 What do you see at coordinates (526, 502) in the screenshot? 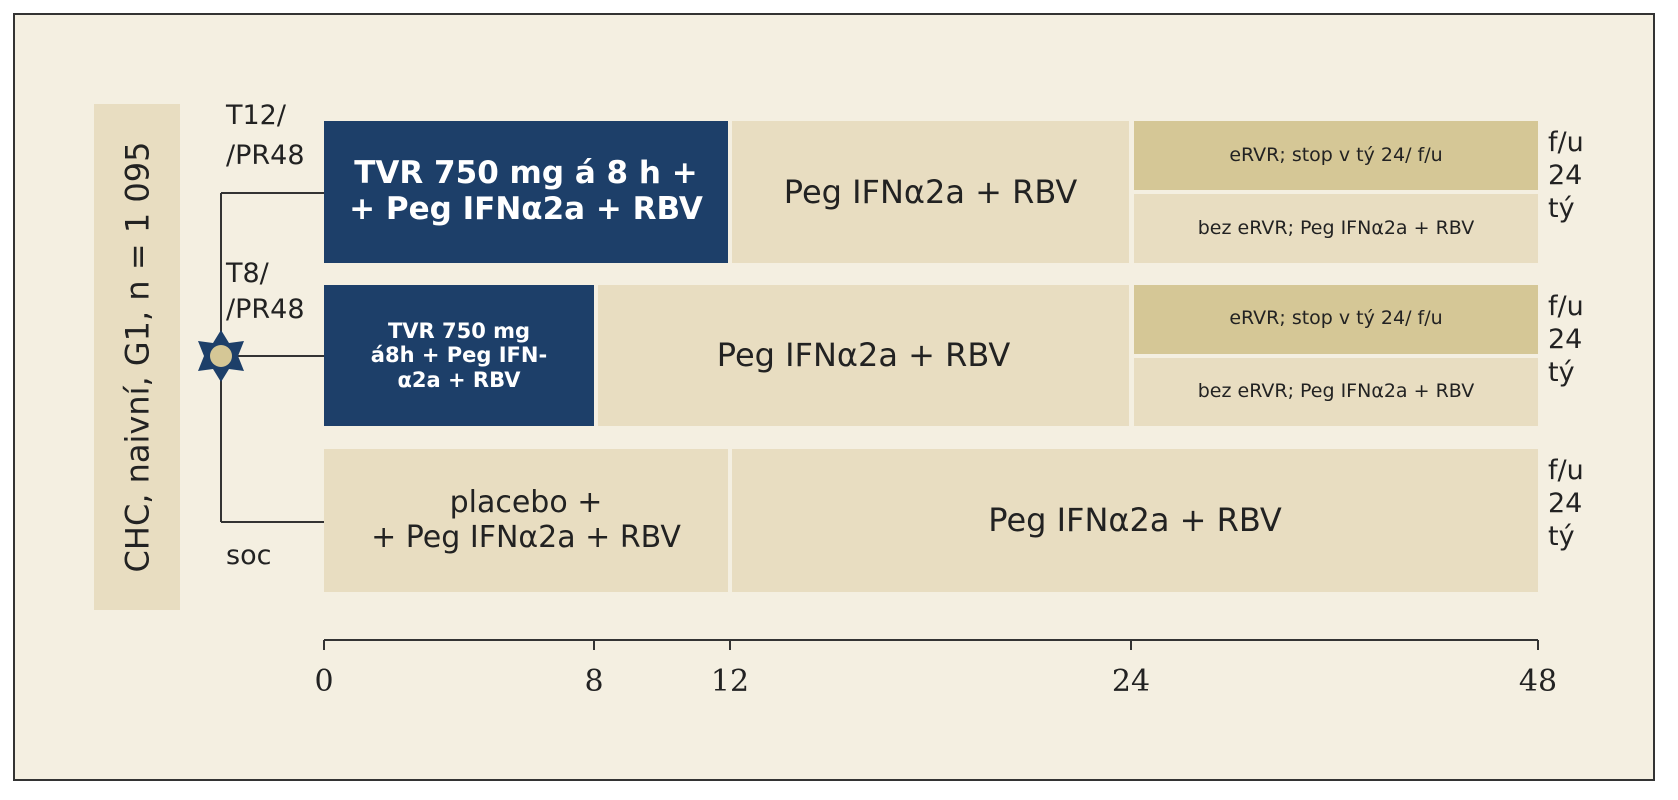
I see `text-line: placebo +` at bounding box center [526, 502].